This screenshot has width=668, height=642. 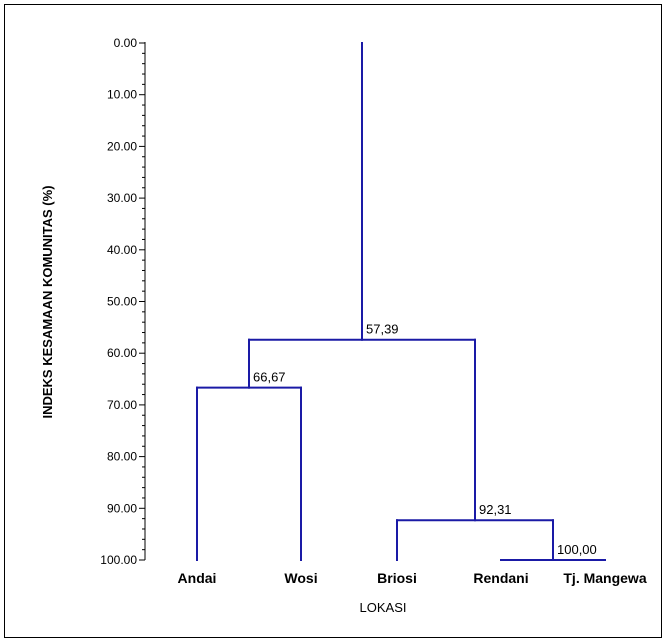 I want to click on category-label: Rendani, so click(x=500, y=578).